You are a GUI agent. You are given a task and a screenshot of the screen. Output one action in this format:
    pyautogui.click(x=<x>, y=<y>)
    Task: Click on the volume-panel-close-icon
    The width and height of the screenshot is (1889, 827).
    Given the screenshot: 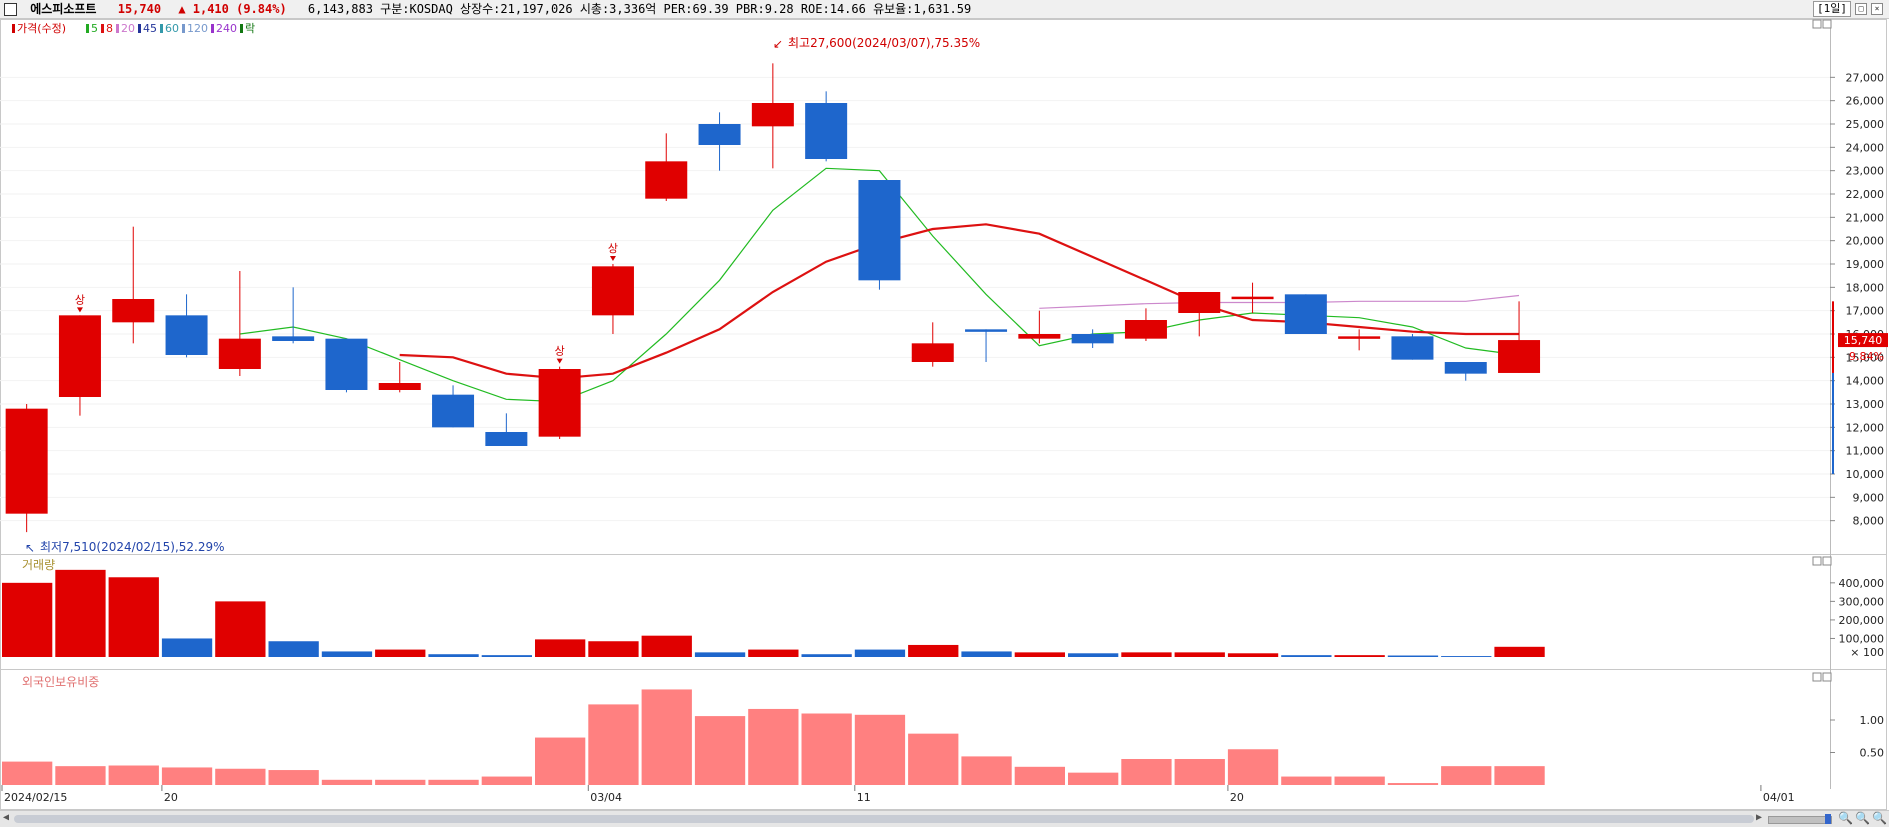 What is the action you would take?
    pyautogui.click(x=1827, y=561)
    